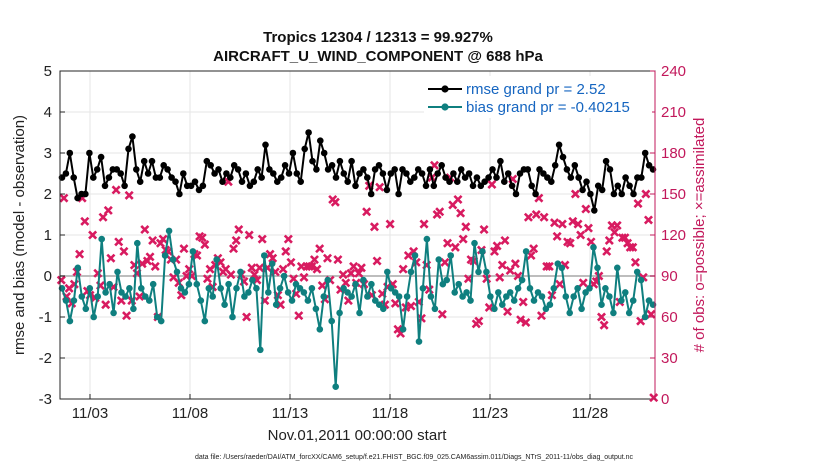 This screenshot has height=470, width=830. What do you see at coordinates (90, 413) in the screenshot?
I see `x-tick-label: 11/03` at bounding box center [90, 413].